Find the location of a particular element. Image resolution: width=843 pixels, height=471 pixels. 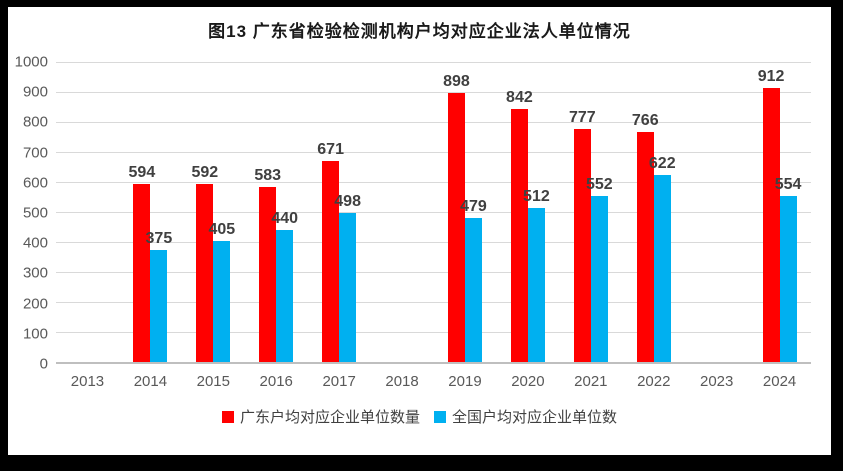

data-label-guangdong-2020: 842 is located at coordinates (519, 98).